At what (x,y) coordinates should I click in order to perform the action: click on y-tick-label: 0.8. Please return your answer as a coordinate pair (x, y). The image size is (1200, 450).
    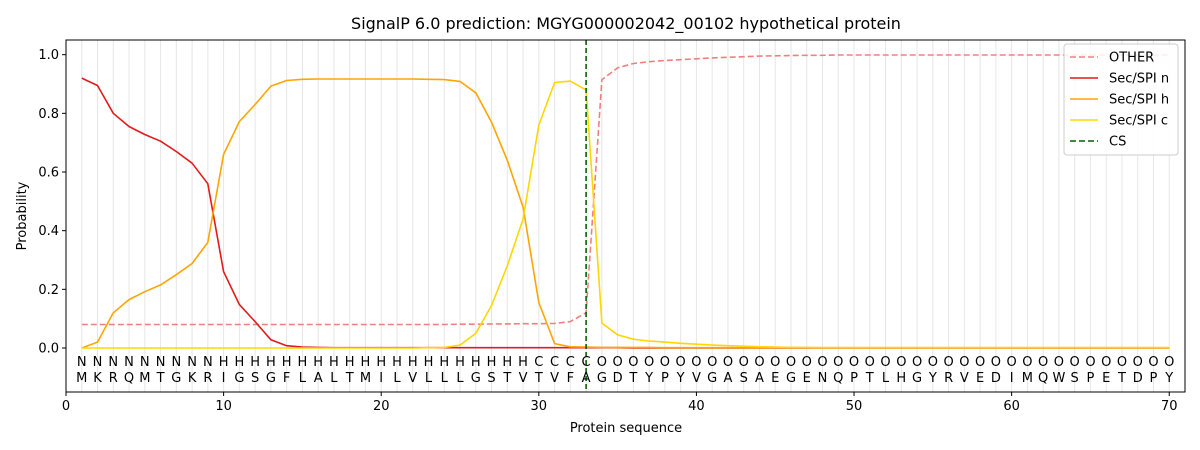
    Looking at the image, I should click on (48, 114).